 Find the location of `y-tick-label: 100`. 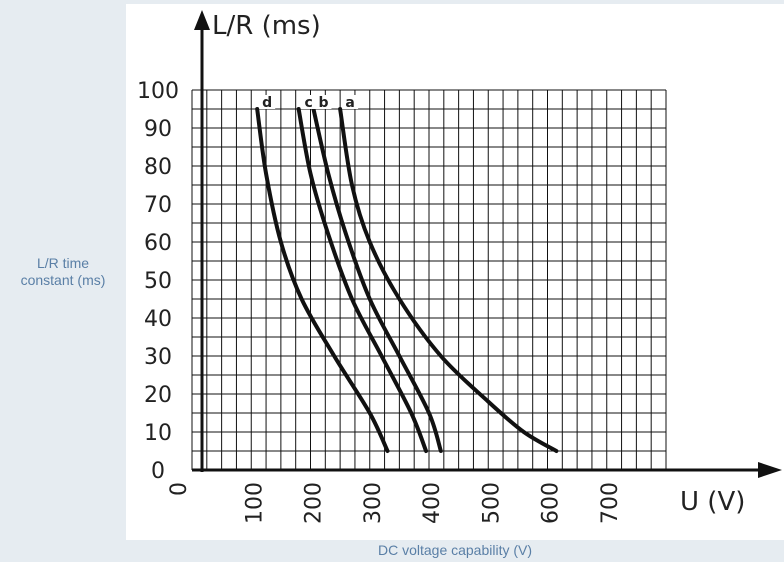

y-tick-label: 100 is located at coordinates (158, 91).